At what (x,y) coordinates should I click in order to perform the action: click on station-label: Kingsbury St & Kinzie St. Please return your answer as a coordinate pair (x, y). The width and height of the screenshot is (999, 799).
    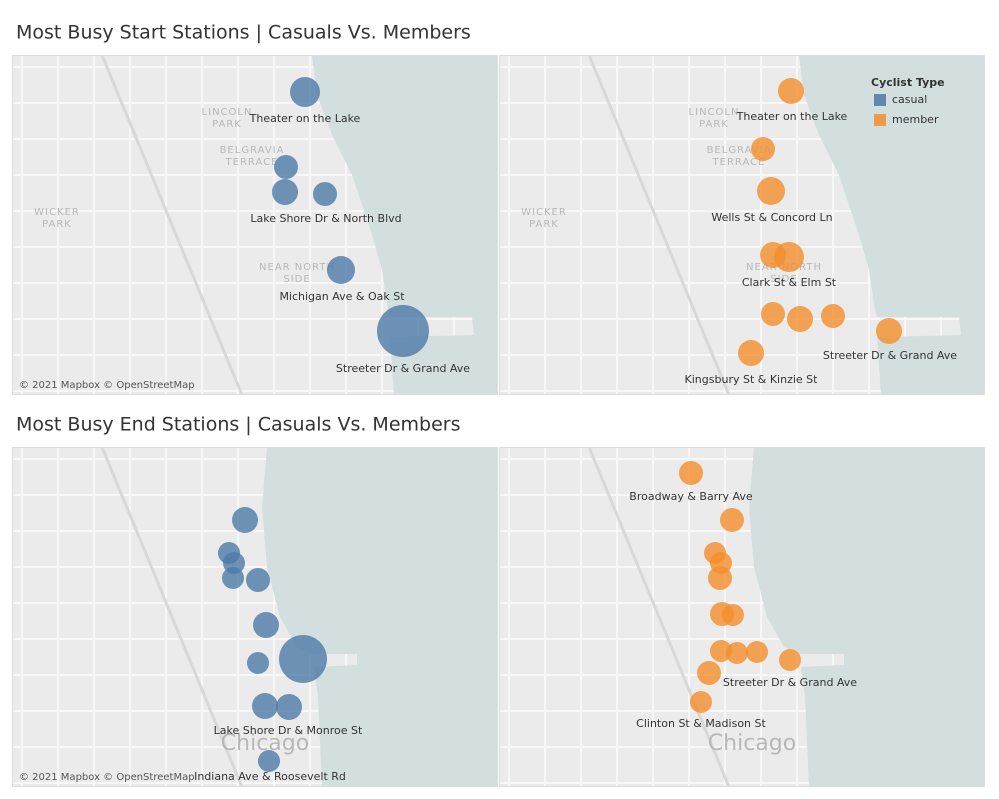
    Looking at the image, I should click on (752, 379).